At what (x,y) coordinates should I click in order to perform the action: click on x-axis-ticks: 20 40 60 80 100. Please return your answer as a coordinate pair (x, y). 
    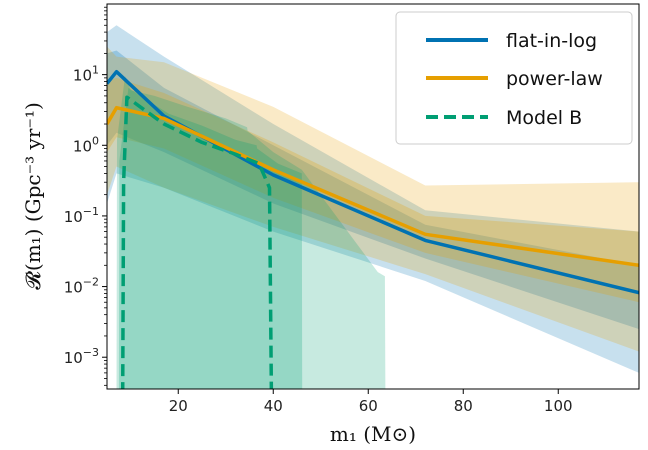
    Looking at the image, I should click on (371, 402).